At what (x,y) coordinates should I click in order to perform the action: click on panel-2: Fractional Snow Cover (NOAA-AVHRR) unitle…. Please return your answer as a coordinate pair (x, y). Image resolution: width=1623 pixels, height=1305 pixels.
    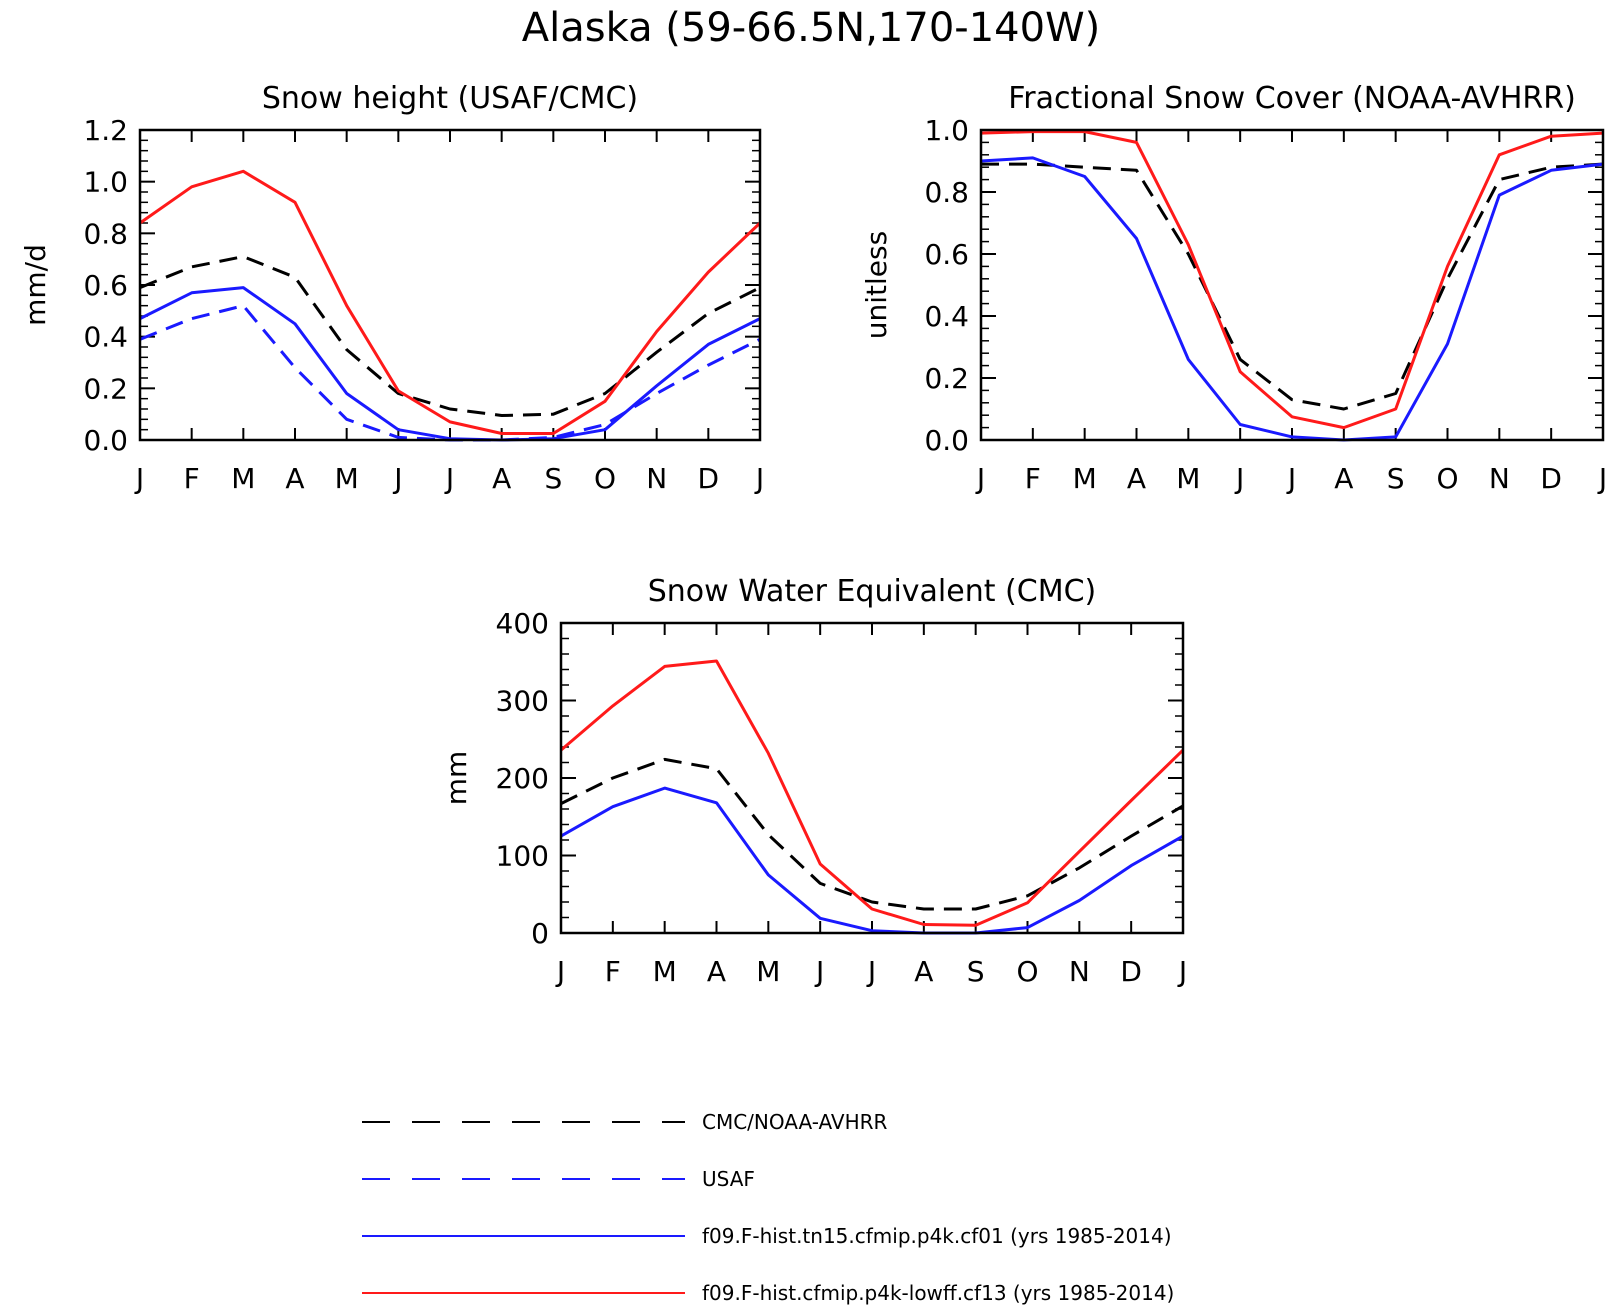
    Looking at the image, I should click on (1233, 288).